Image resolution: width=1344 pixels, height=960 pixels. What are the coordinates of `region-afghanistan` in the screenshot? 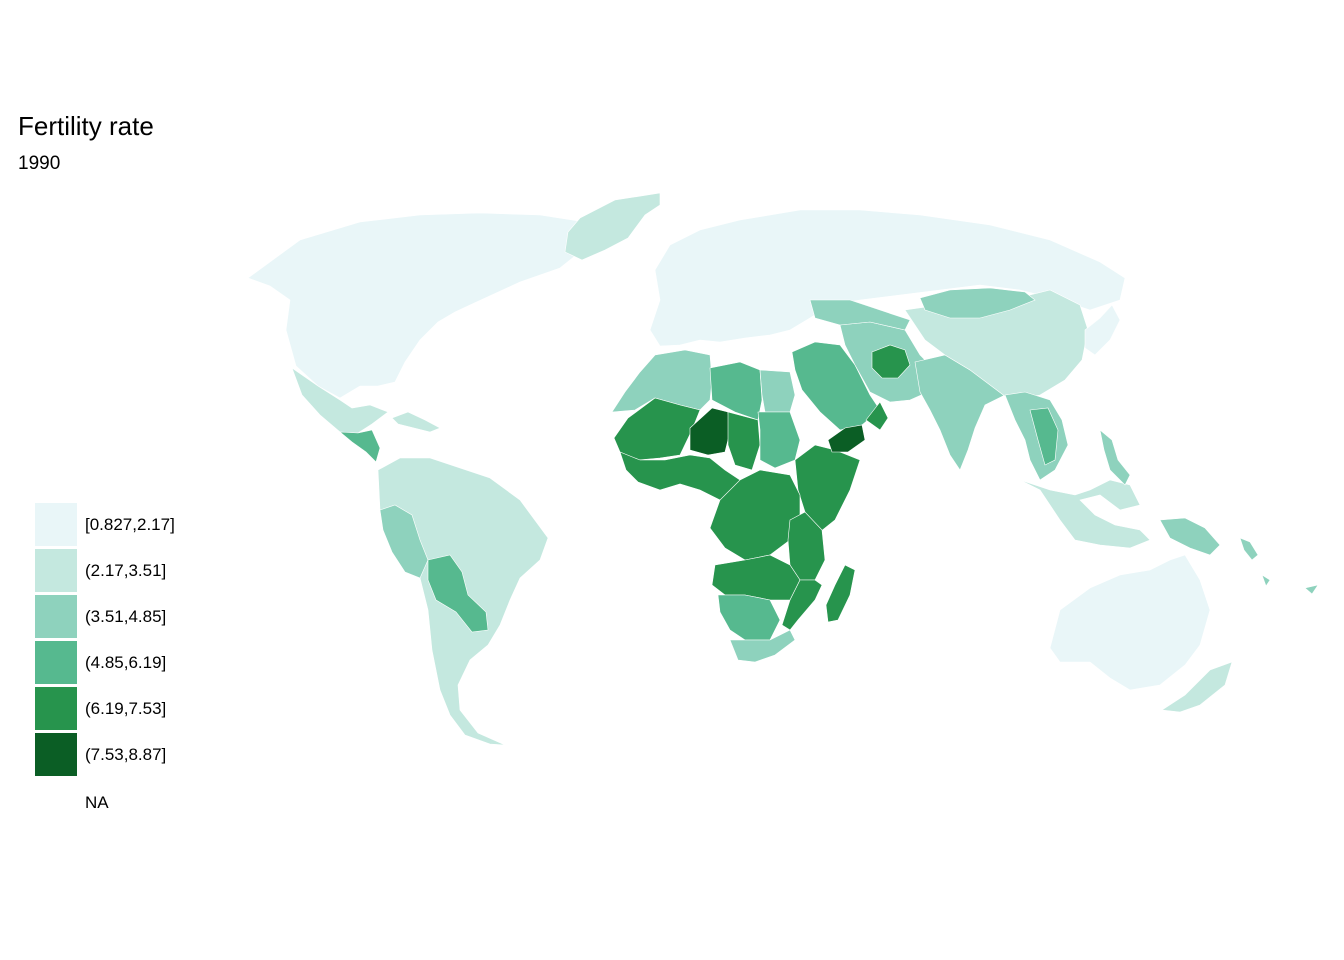 It's located at (891, 361).